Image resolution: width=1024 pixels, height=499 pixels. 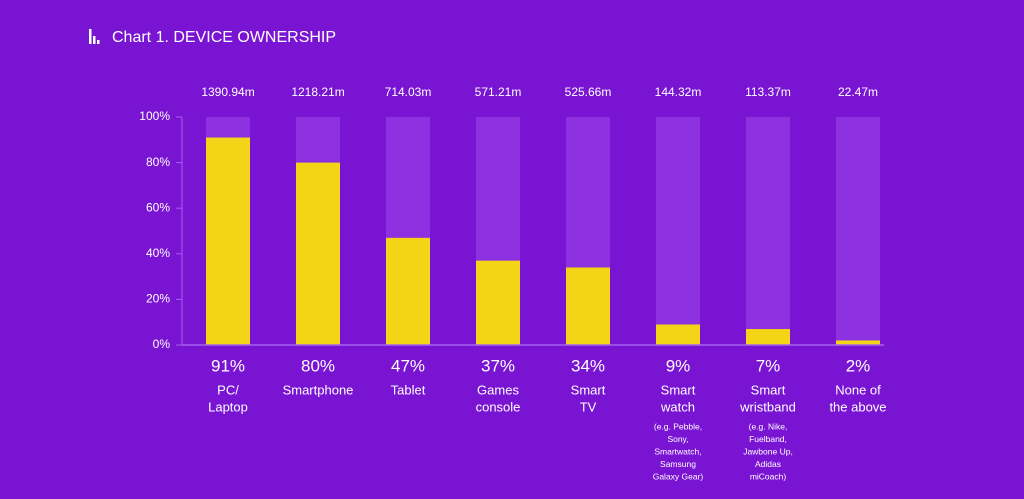 I want to click on value-label: 9%, so click(x=678, y=365).